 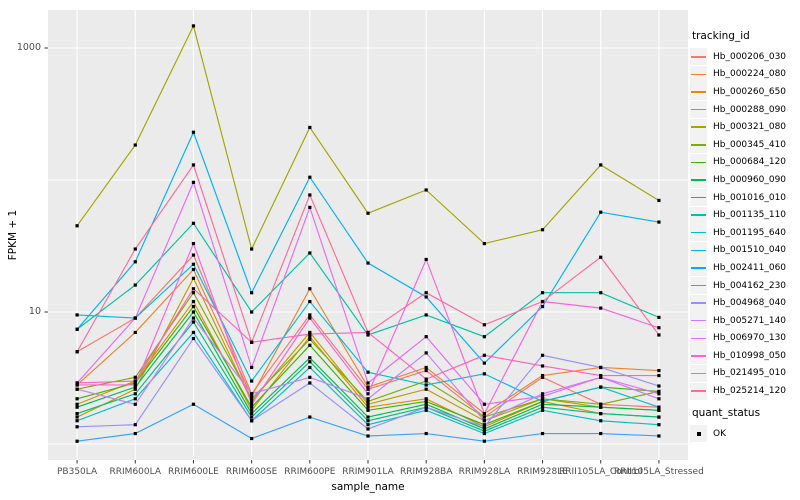 What do you see at coordinates (750, 373) in the screenshot?
I see `legend-label: Hb_021495_010` at bounding box center [750, 373].